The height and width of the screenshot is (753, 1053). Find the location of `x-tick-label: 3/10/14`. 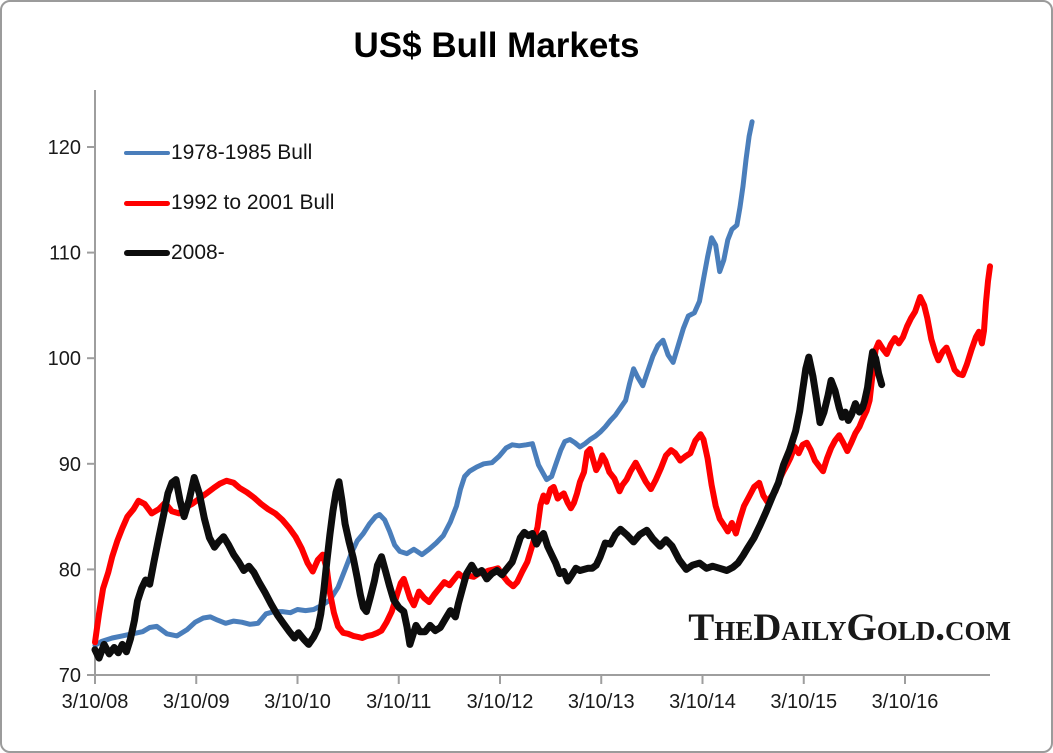

x-tick-label: 3/10/14 is located at coordinates (702, 702).